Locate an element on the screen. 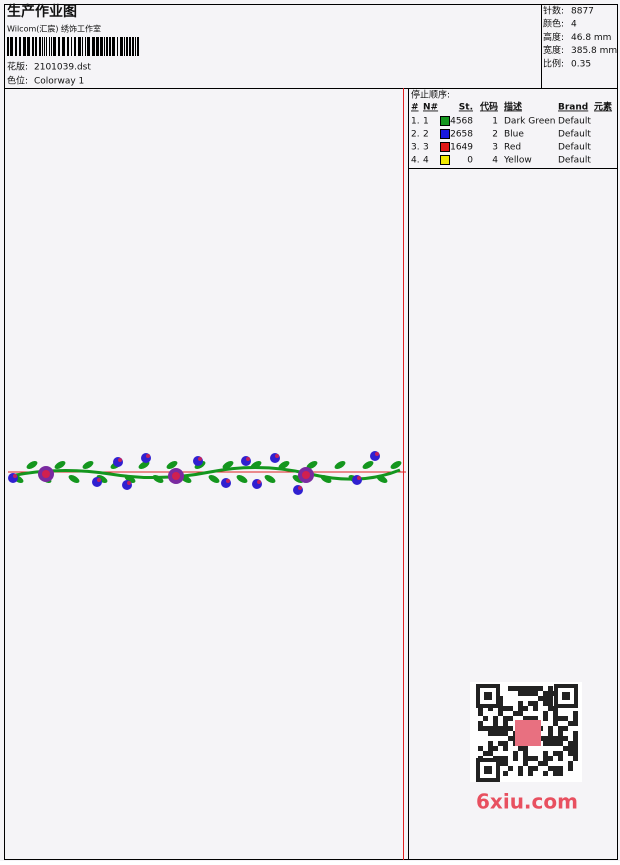  column-header: 描述 is located at coordinates (513, 107).